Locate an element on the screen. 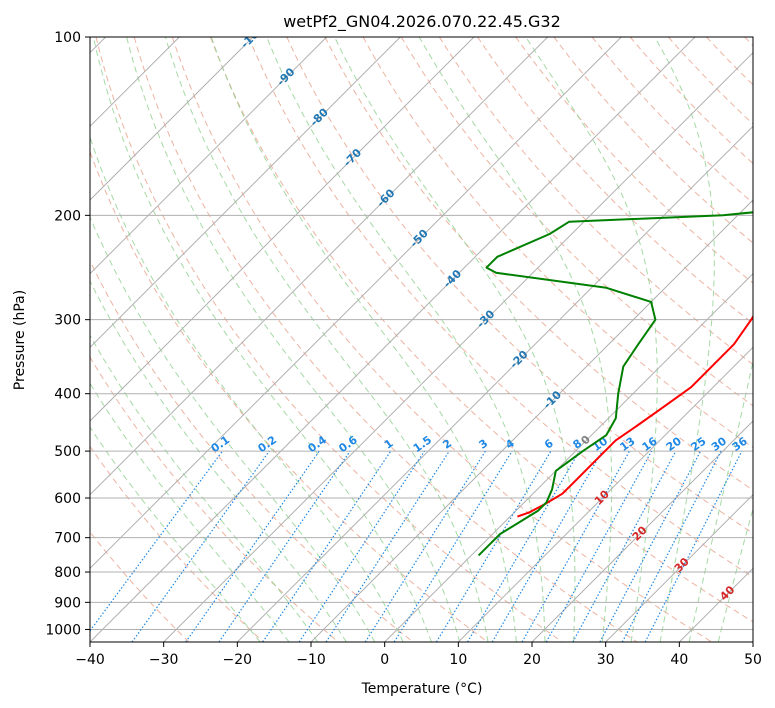  chart-title: wetPf2_GN04.2026.070.22.45.G32 is located at coordinates (422, 22).